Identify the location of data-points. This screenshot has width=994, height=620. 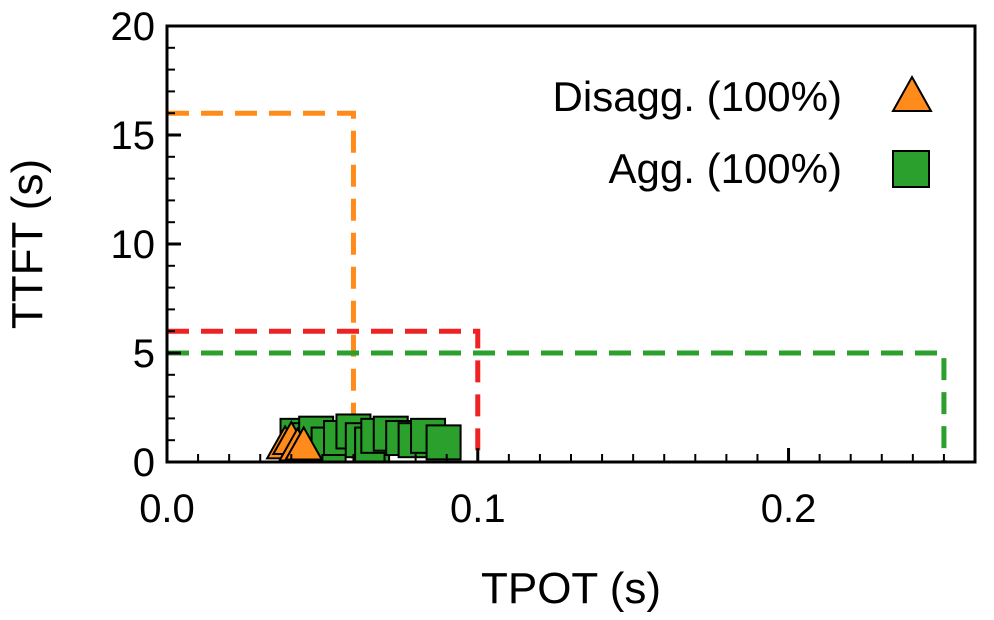
(363, 438).